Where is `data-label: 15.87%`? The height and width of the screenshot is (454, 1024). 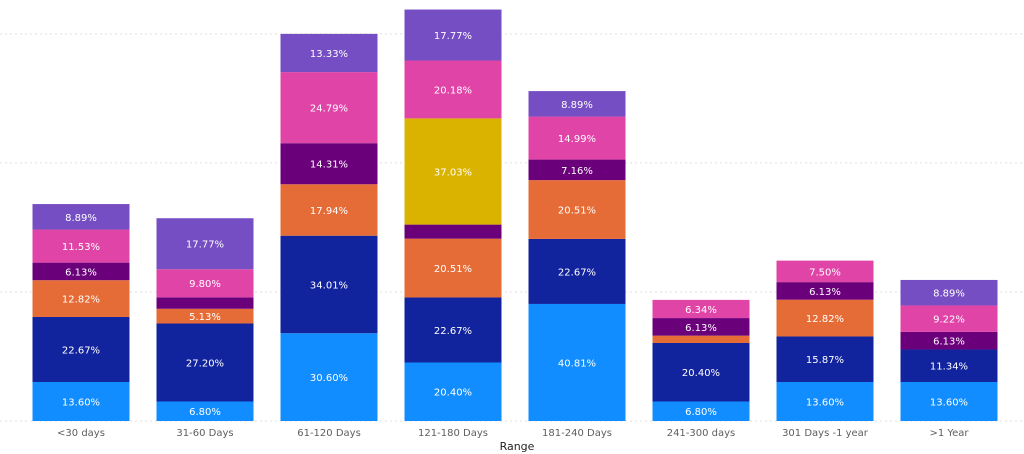
data-label: 15.87% is located at coordinates (825, 360).